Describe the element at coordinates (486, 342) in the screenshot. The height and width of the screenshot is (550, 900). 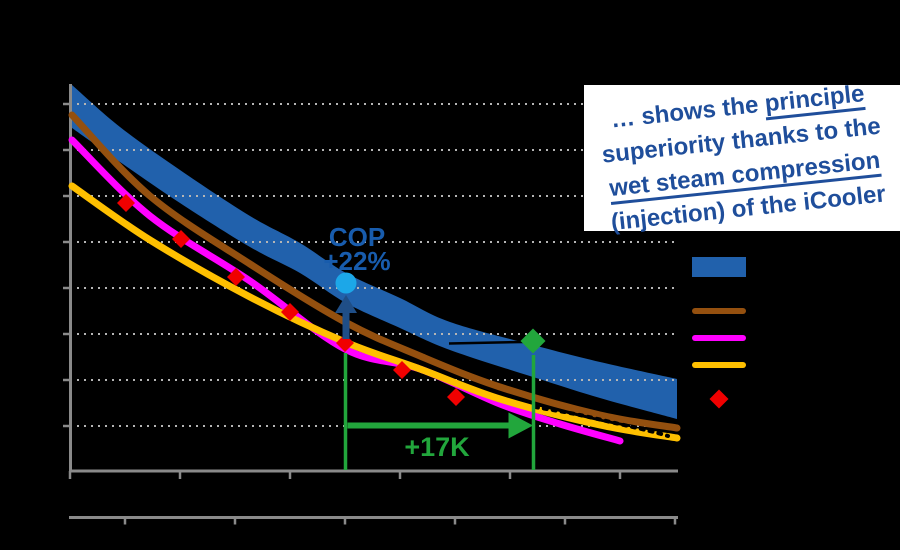
I see `connector-line` at that location.